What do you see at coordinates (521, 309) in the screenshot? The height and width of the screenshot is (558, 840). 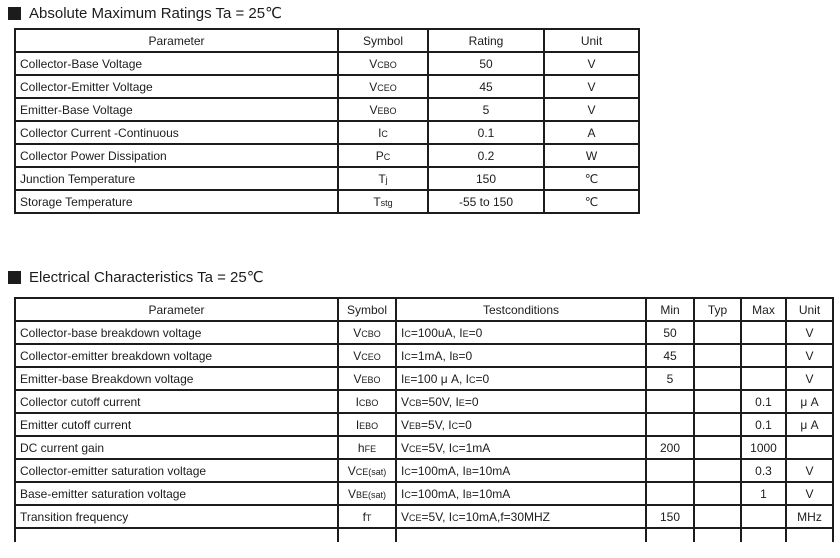 I see `header-cell-conditions: Testconditions` at bounding box center [521, 309].